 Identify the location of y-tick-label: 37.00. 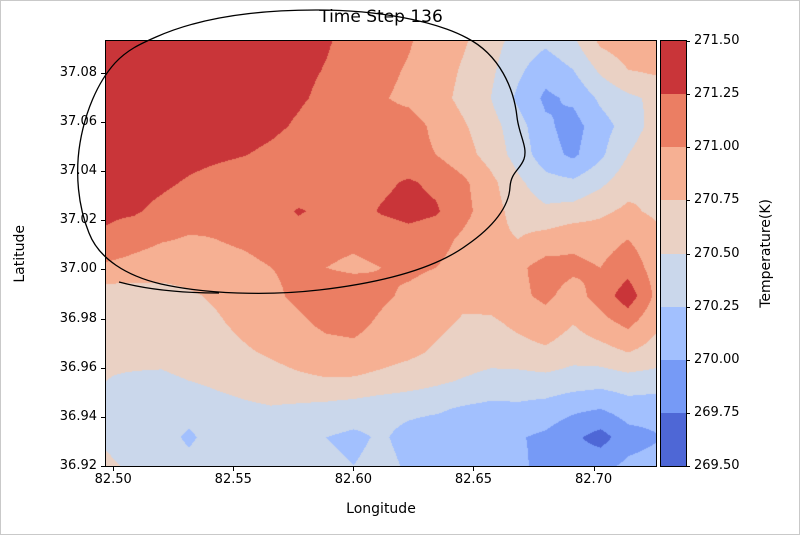
(78, 269).